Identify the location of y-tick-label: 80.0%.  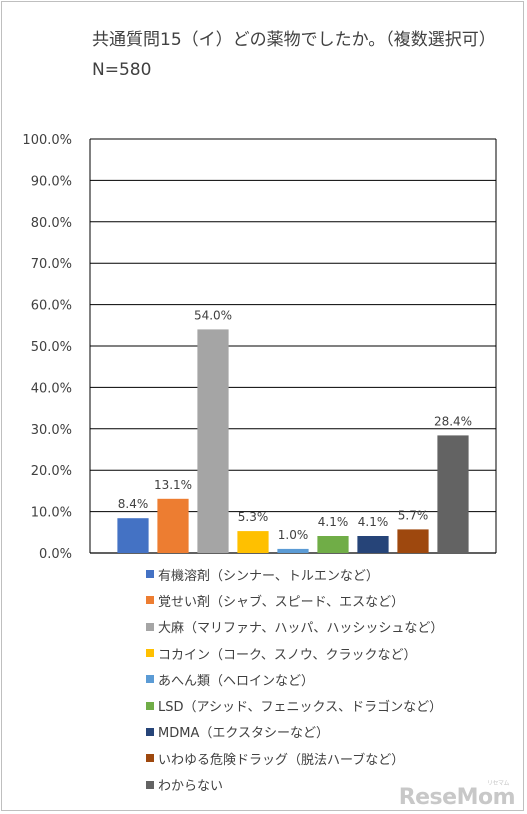
(51, 223).